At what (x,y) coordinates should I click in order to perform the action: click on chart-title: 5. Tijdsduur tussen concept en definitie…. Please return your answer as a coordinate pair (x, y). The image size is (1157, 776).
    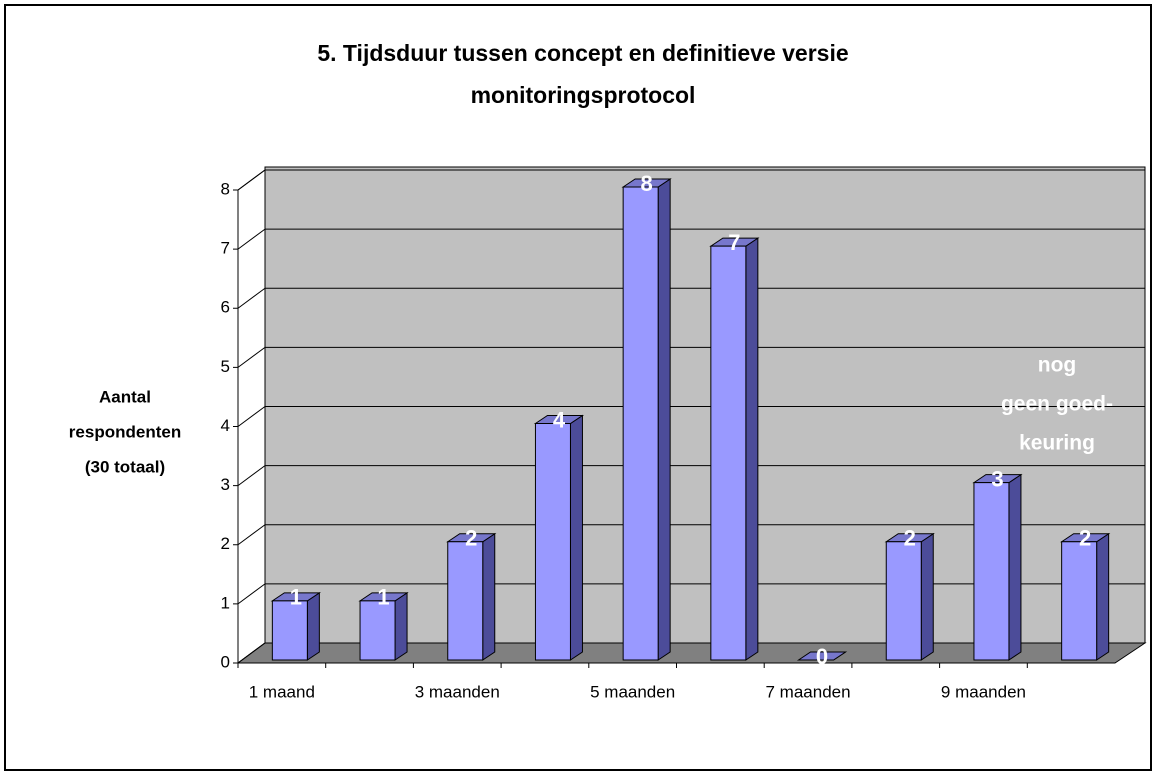
    Looking at the image, I should click on (582, 53).